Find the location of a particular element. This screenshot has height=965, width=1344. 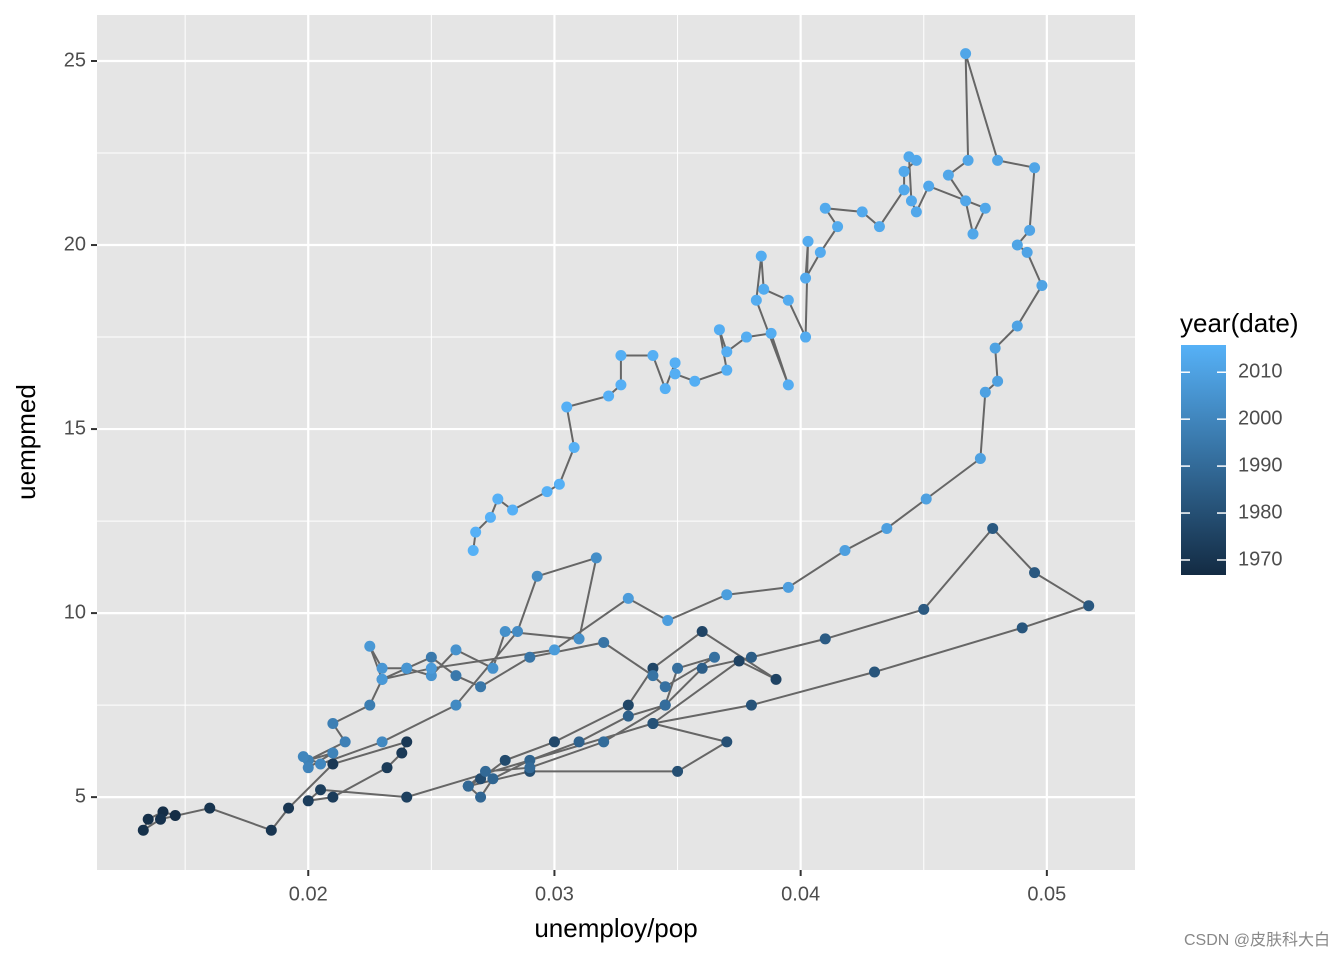

legend-title: year(date) is located at coordinates (1239, 323).